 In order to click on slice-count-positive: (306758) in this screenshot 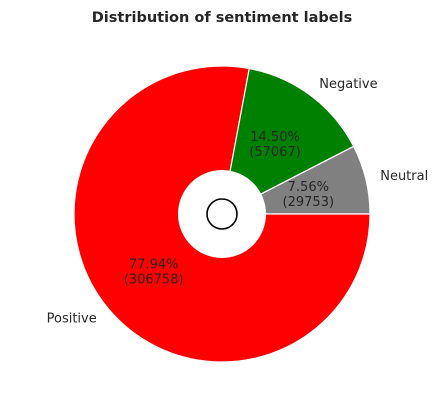, I will do `click(154, 280)`.